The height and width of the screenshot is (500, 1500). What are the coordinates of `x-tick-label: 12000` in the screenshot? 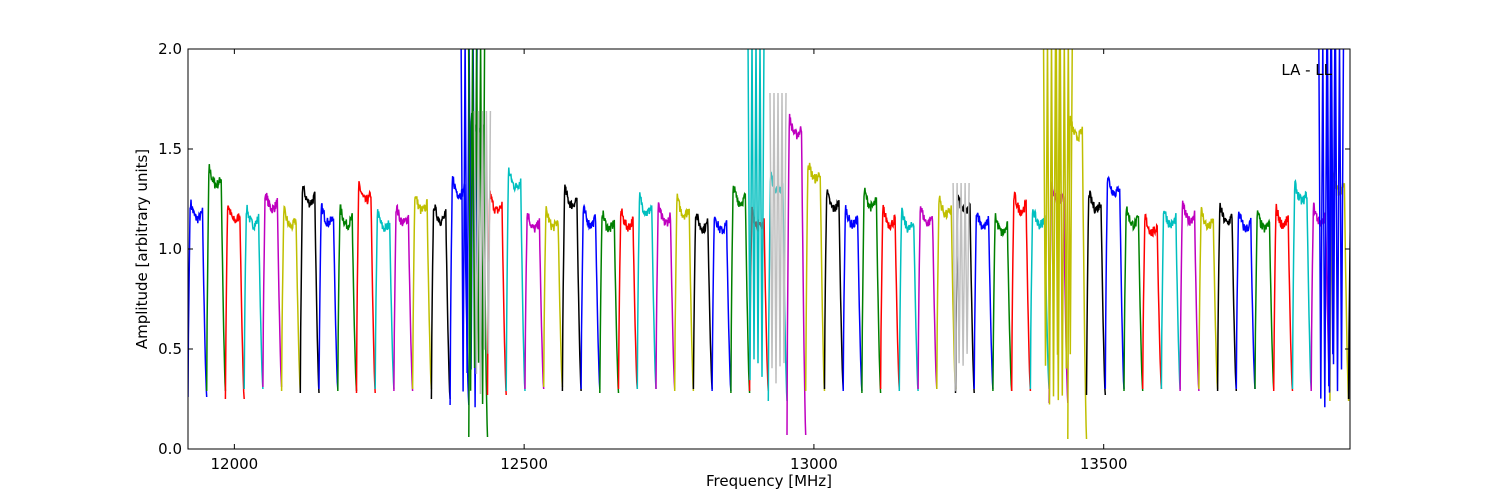 It's located at (235, 464).